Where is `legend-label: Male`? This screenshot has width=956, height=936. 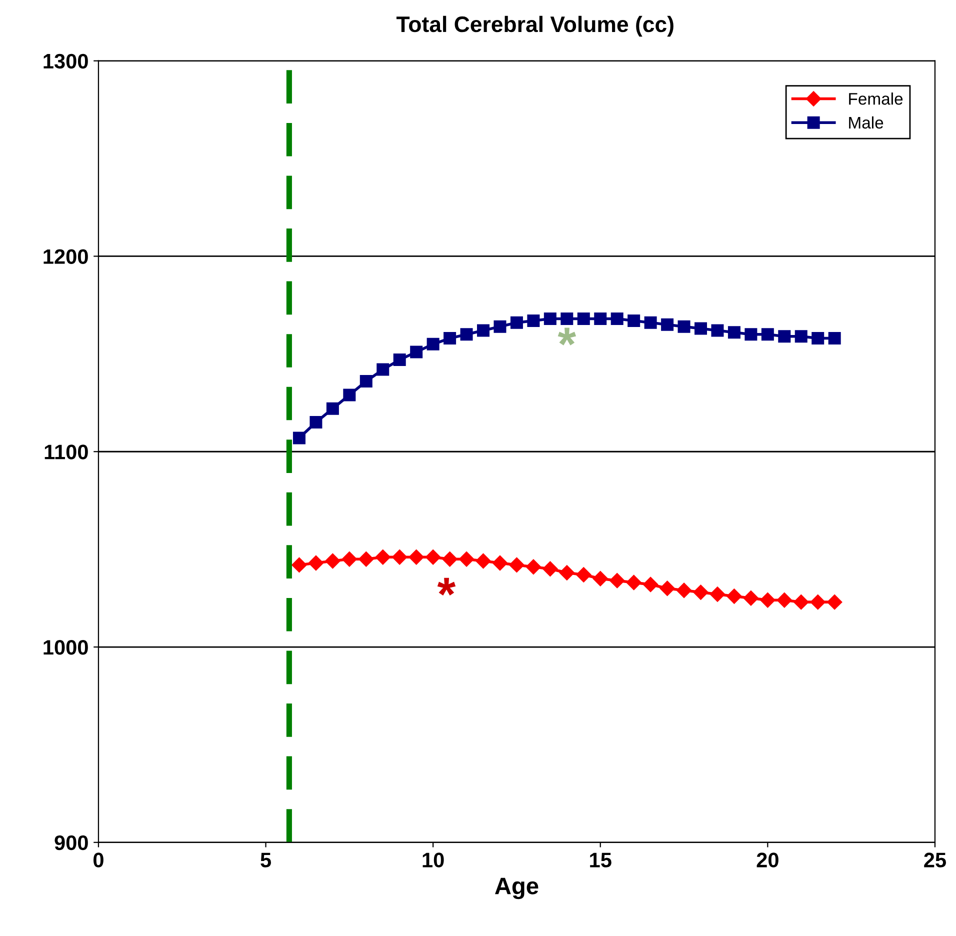
legend-label: Male is located at coordinates (866, 122).